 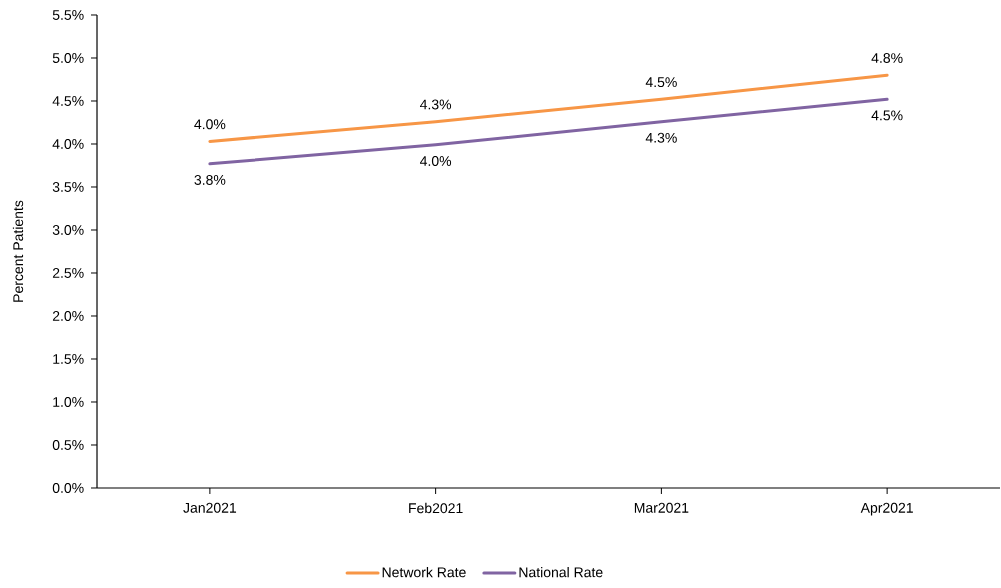 What do you see at coordinates (68, 488) in the screenshot?
I see `y-tick-label: 0.0%` at bounding box center [68, 488].